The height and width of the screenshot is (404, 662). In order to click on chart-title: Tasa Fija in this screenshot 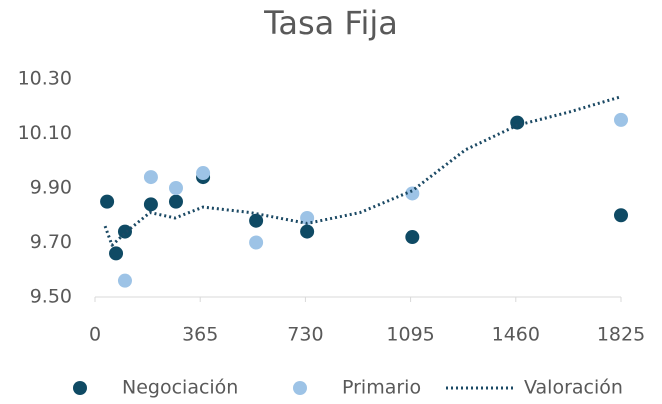, I will do `click(330, 23)`.